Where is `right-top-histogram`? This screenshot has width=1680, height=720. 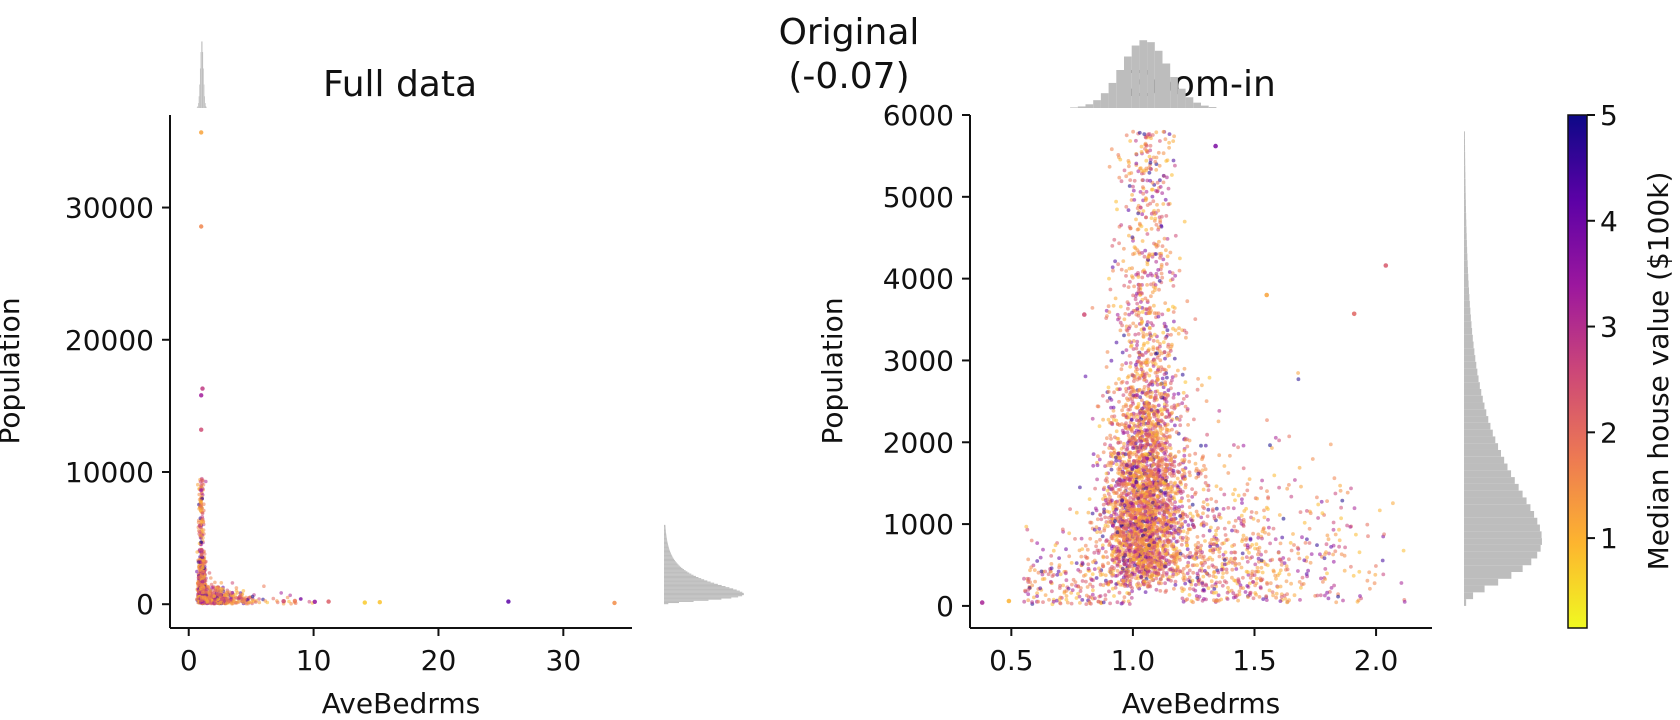 right-top-histogram is located at coordinates (1143, 74).